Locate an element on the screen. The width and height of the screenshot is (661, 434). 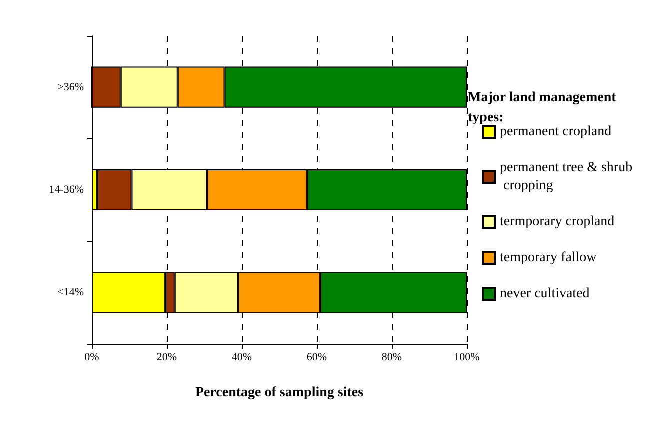
legend-label: temporary fallow is located at coordinates (549, 258).